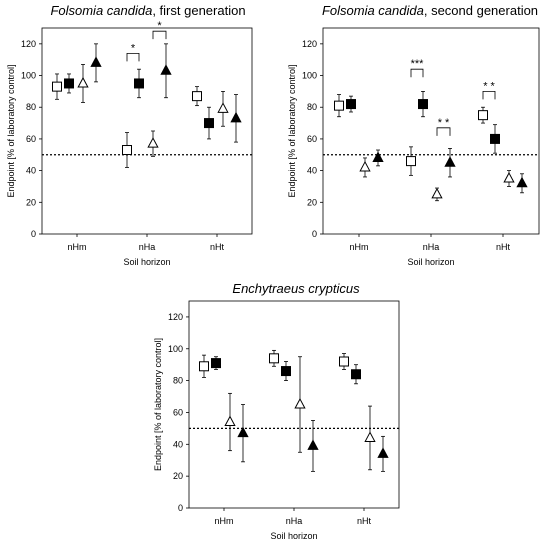 This screenshot has width=550, height=549. Describe the element at coordinates (481, 10) in the screenshot. I see `panel-title-rest: , second generation` at that location.